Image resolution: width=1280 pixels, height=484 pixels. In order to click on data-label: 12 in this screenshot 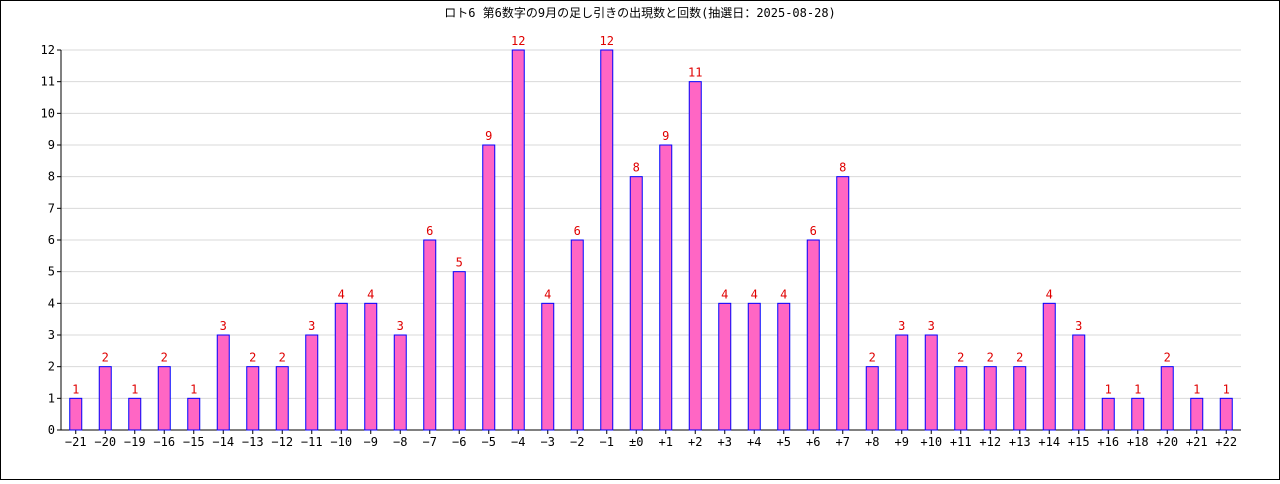, I will do `click(607, 41)`.